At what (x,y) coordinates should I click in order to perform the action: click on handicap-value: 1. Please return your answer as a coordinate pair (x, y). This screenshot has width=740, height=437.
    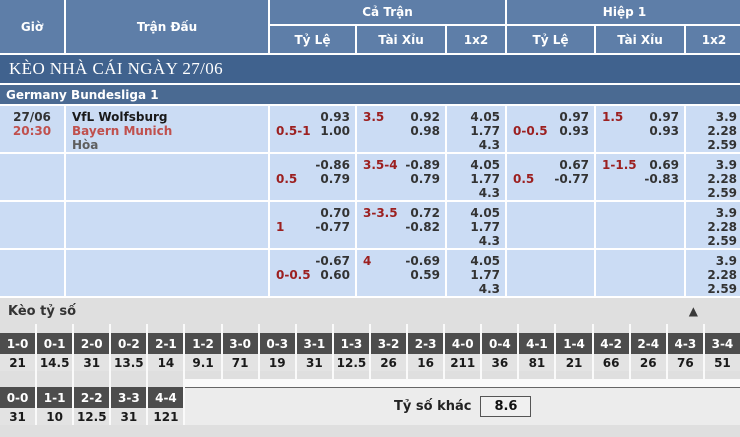
    Looking at the image, I should click on (280, 227).